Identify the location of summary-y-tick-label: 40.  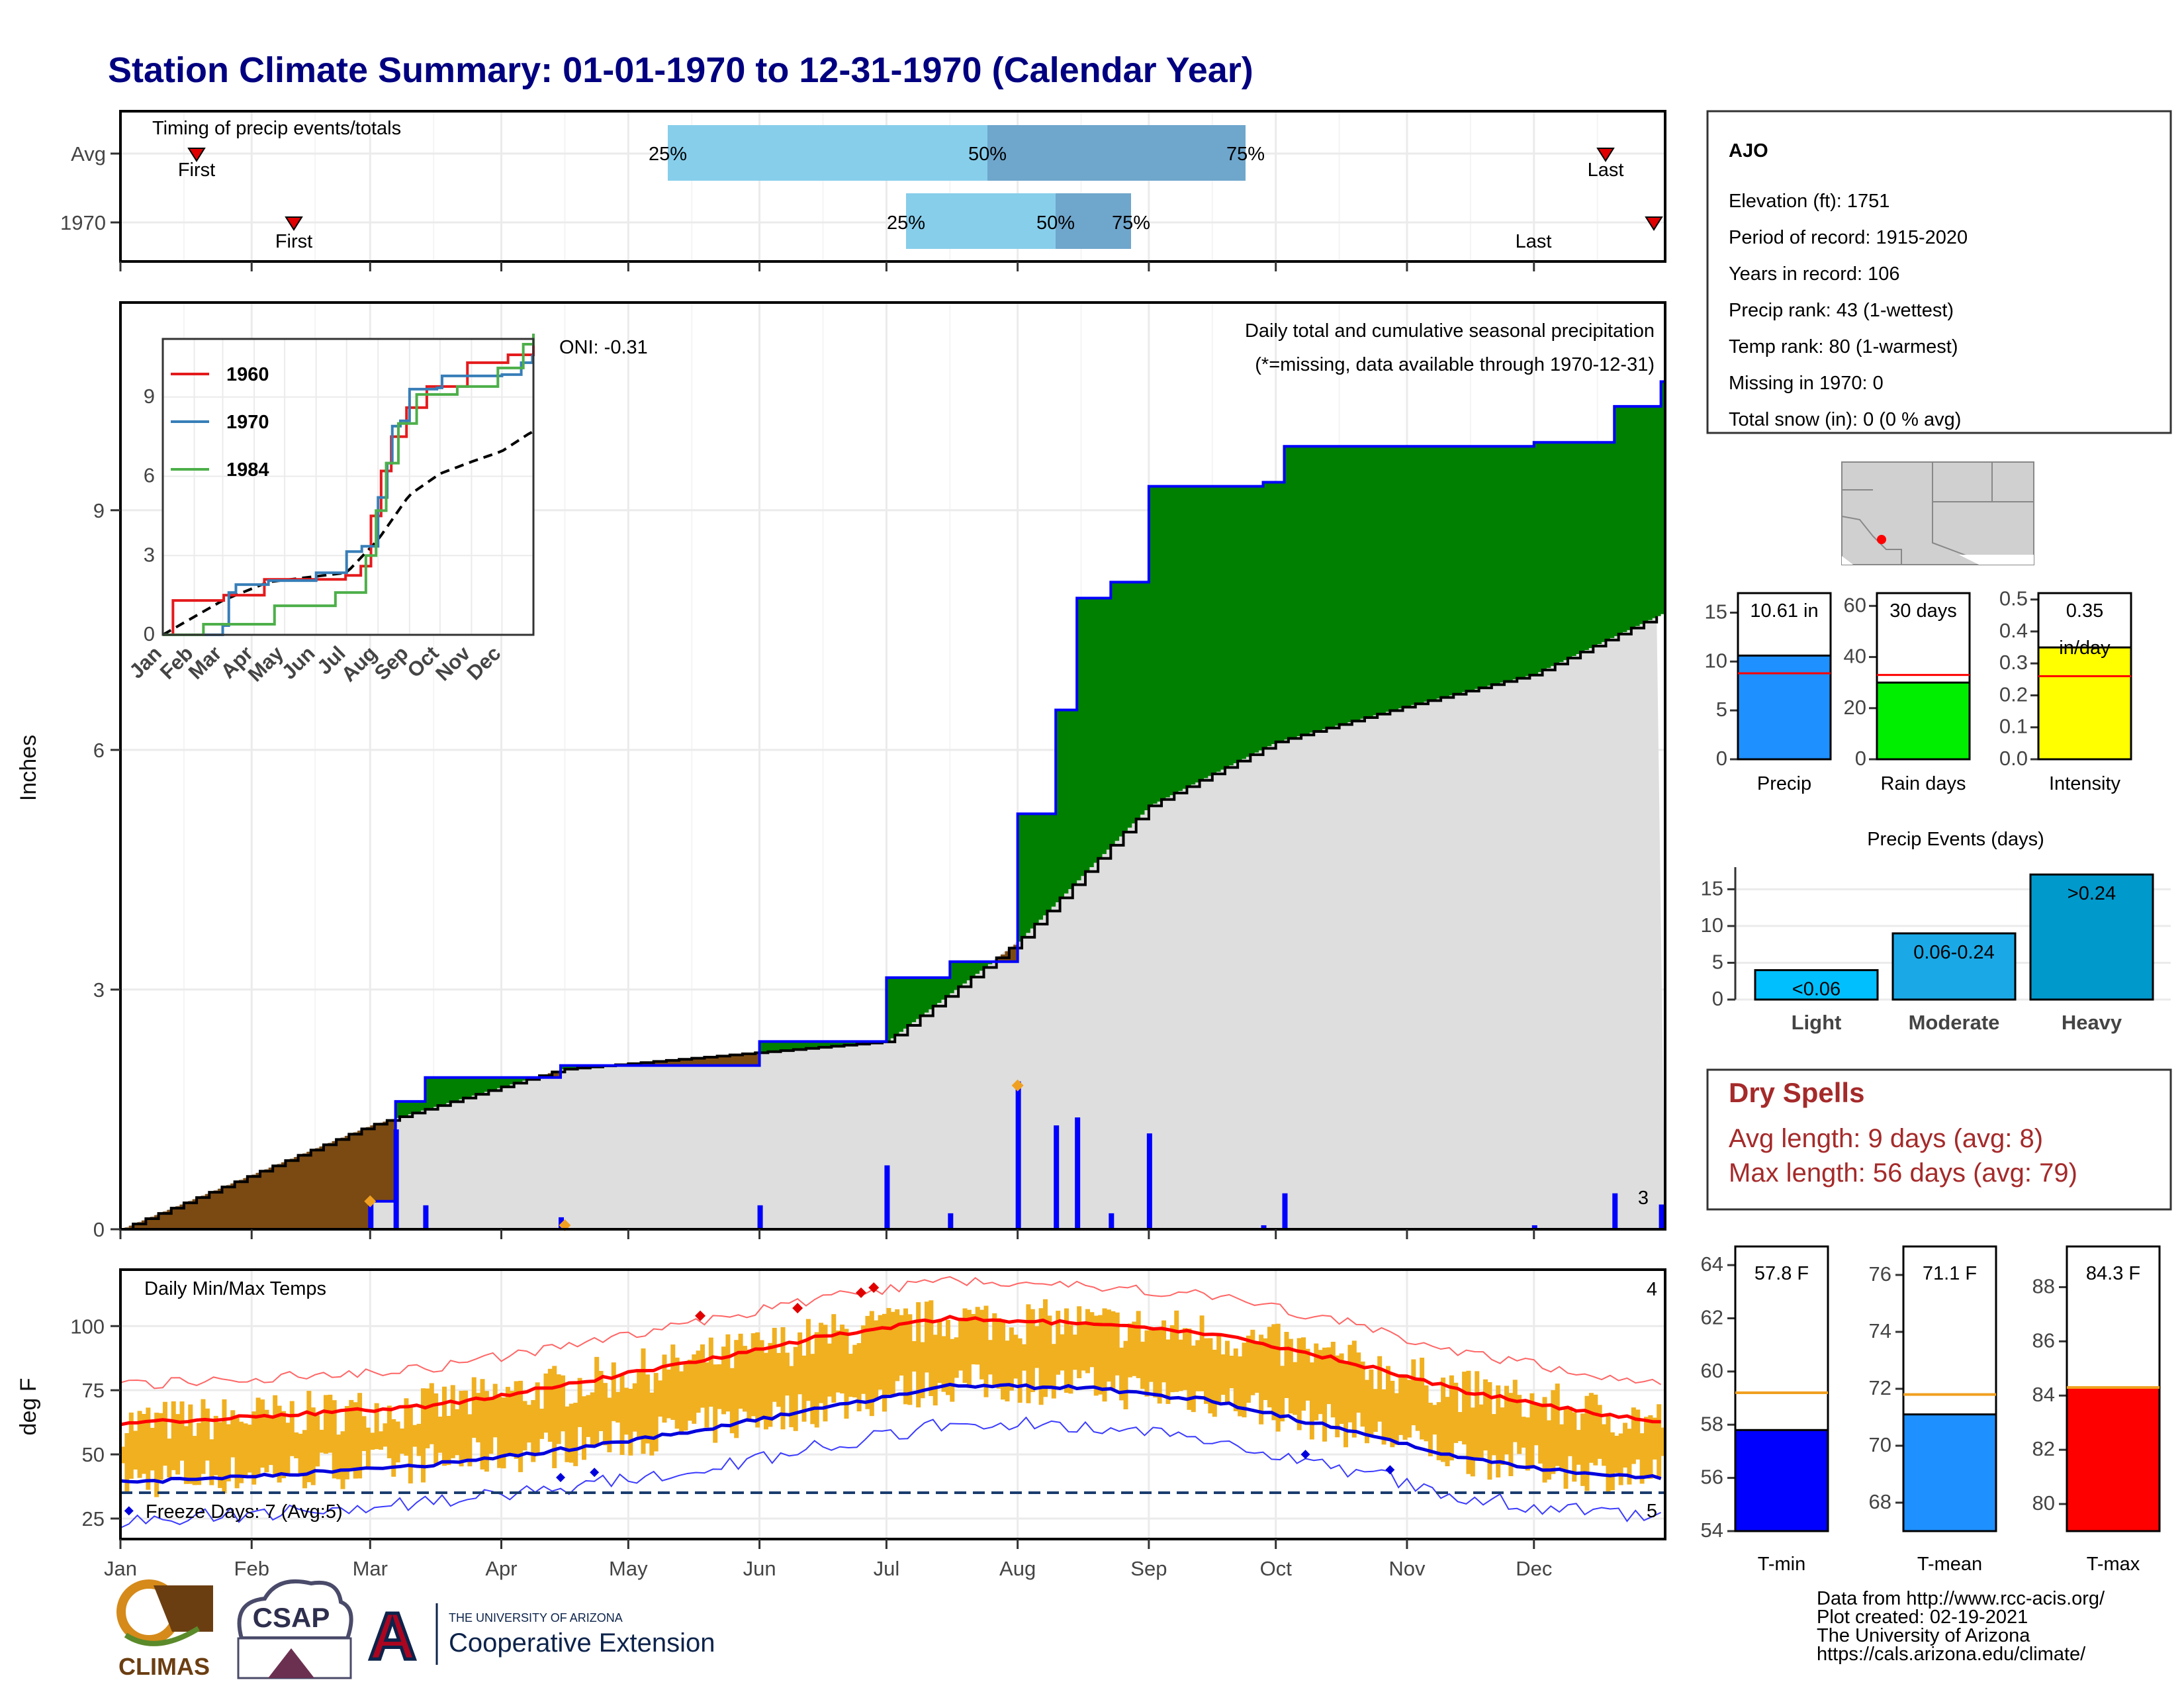
(1855, 656).